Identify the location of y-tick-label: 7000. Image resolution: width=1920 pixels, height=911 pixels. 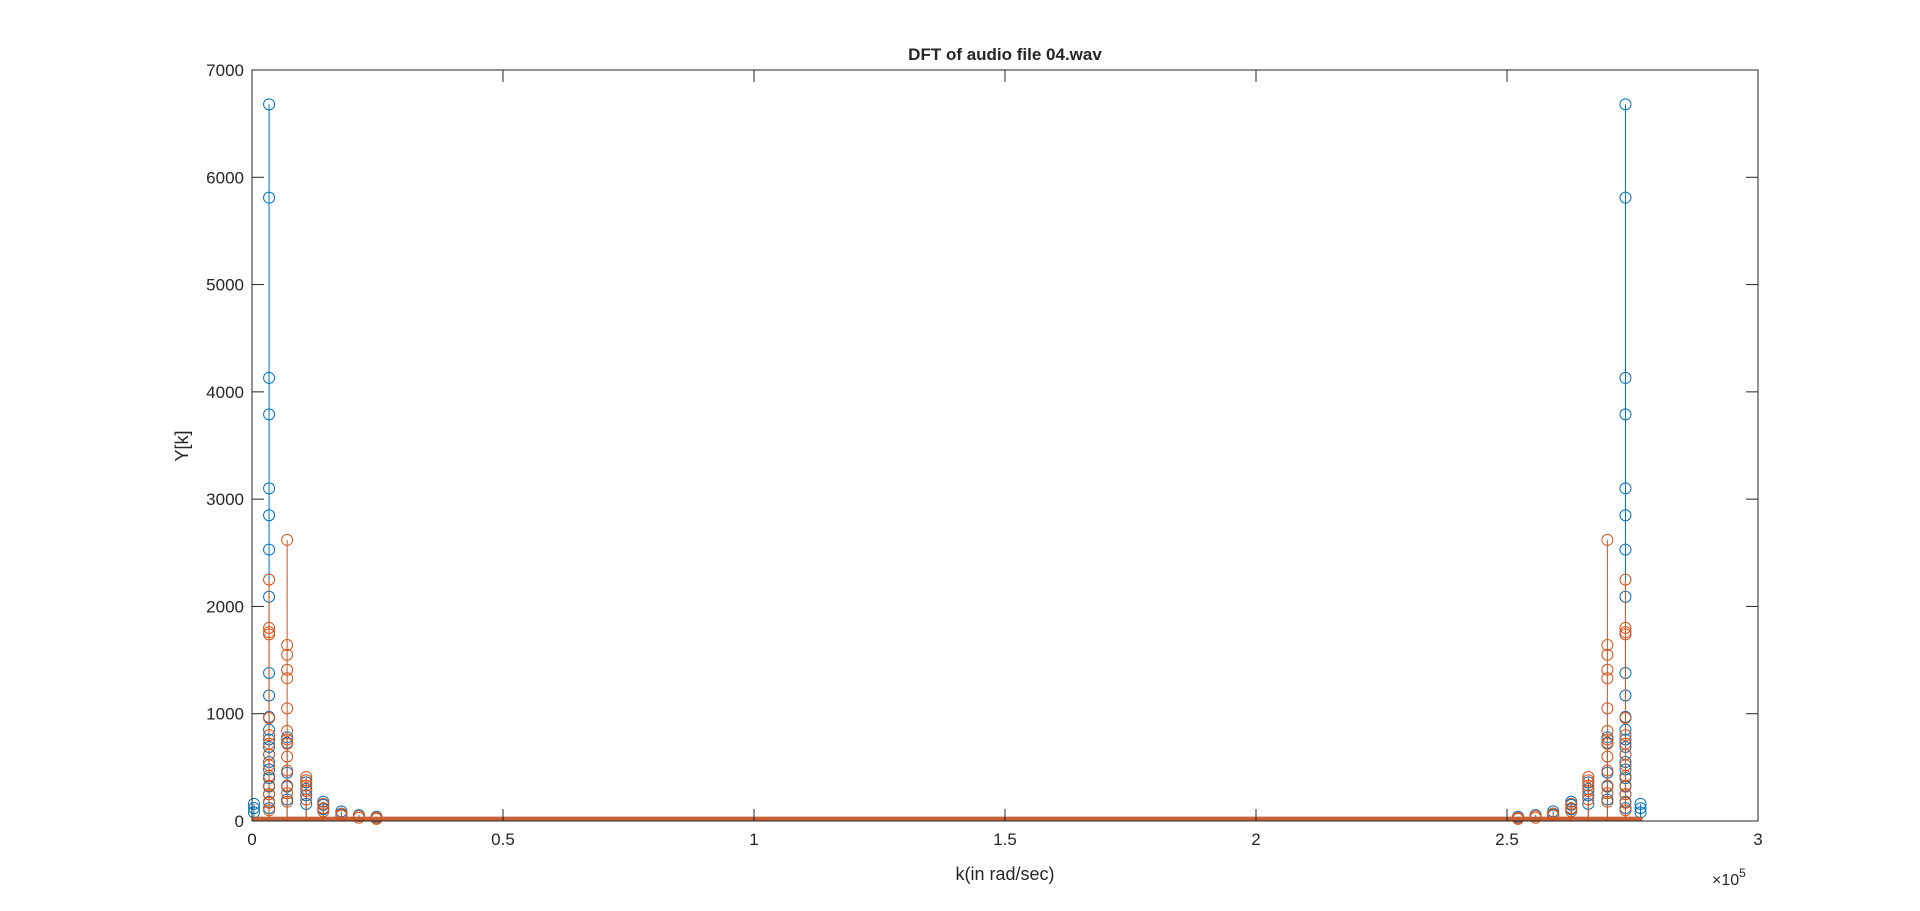
(225, 70).